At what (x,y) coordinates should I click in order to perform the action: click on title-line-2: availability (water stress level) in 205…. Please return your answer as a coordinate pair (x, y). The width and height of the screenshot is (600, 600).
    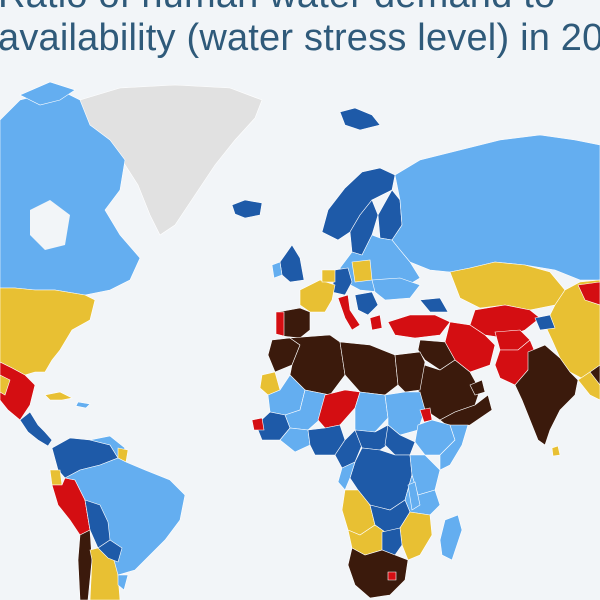
    Looking at the image, I should click on (300, 38).